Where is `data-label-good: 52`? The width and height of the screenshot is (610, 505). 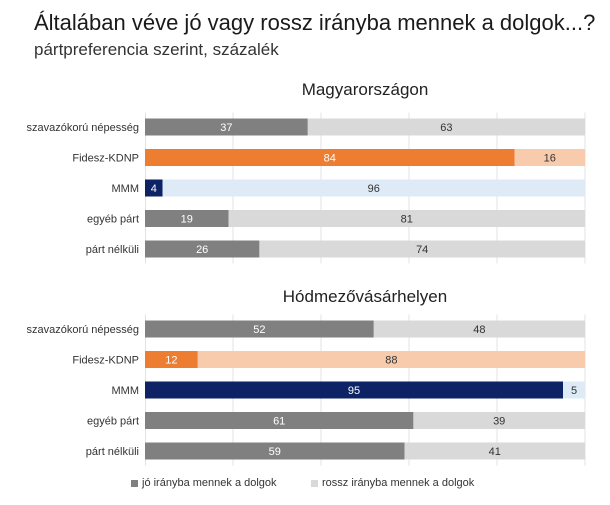
data-label-good: 52 is located at coordinates (259, 330).